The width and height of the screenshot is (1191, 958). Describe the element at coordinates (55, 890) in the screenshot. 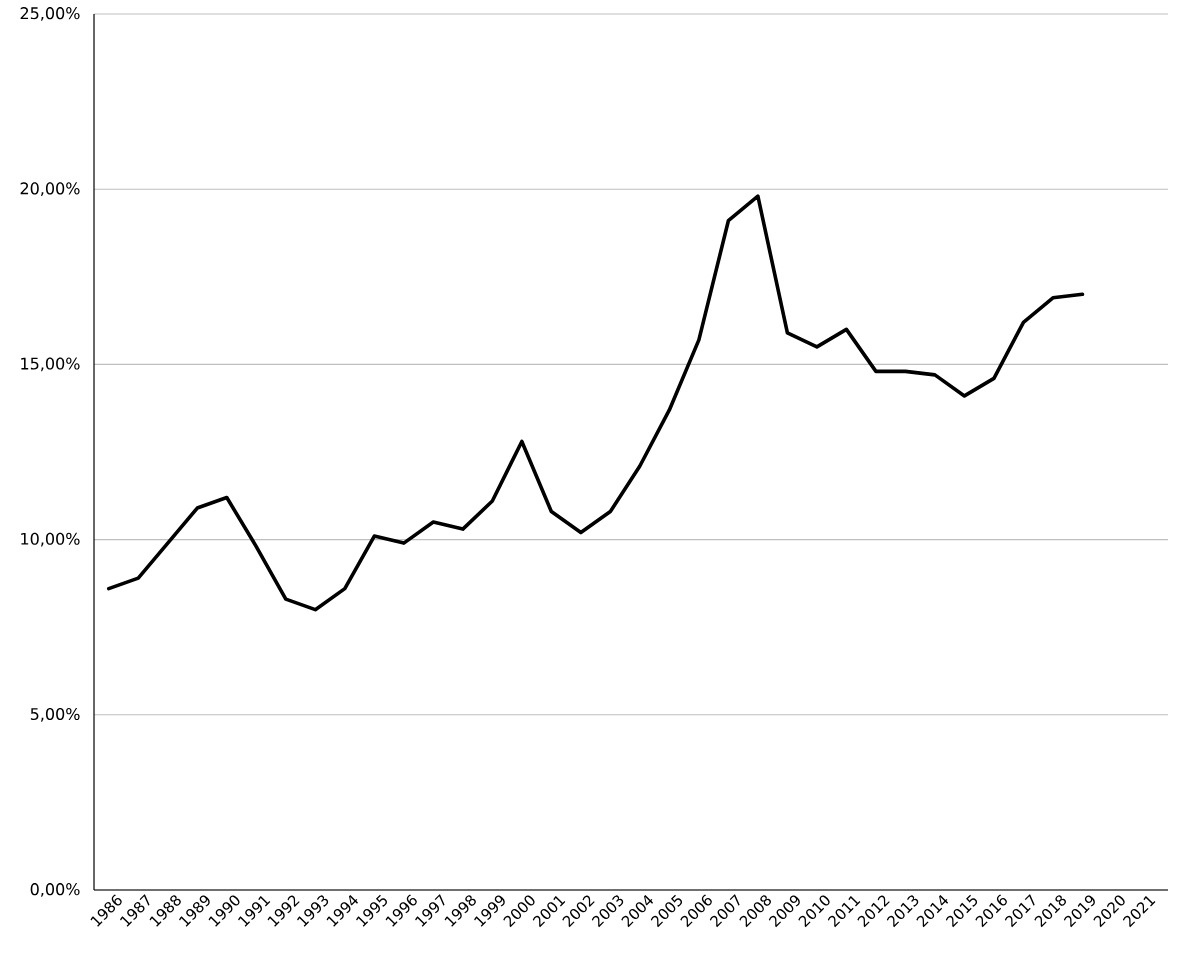

I see `y-tick-label: 0,00%` at that location.